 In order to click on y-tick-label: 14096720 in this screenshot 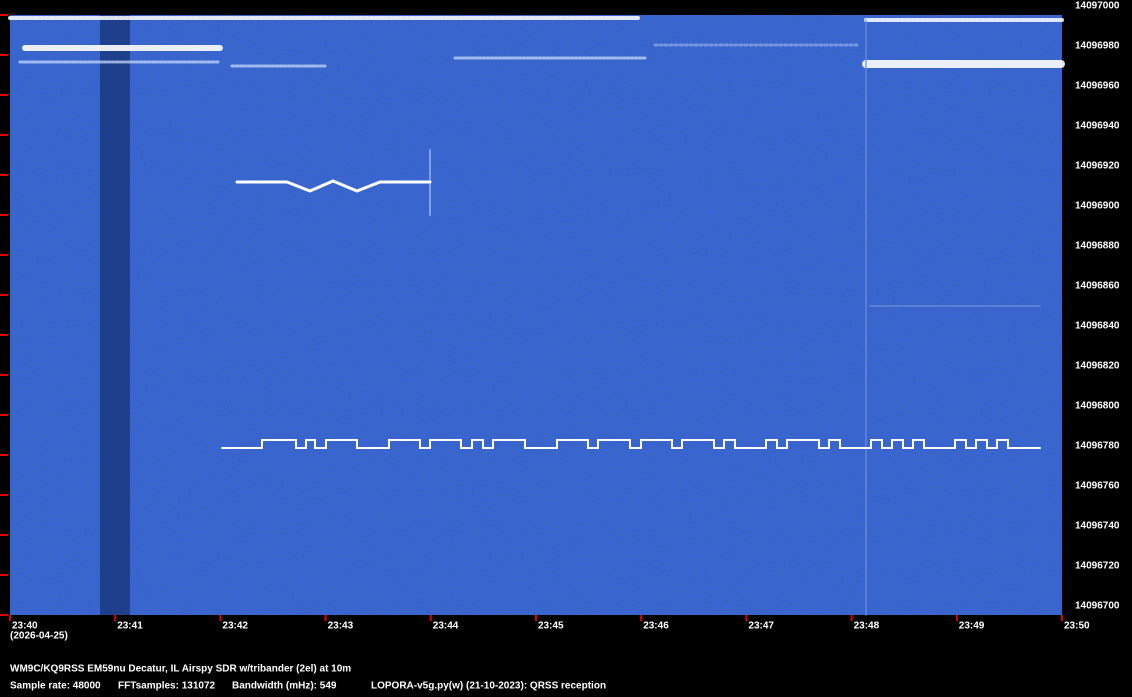, I will do `click(1097, 566)`.